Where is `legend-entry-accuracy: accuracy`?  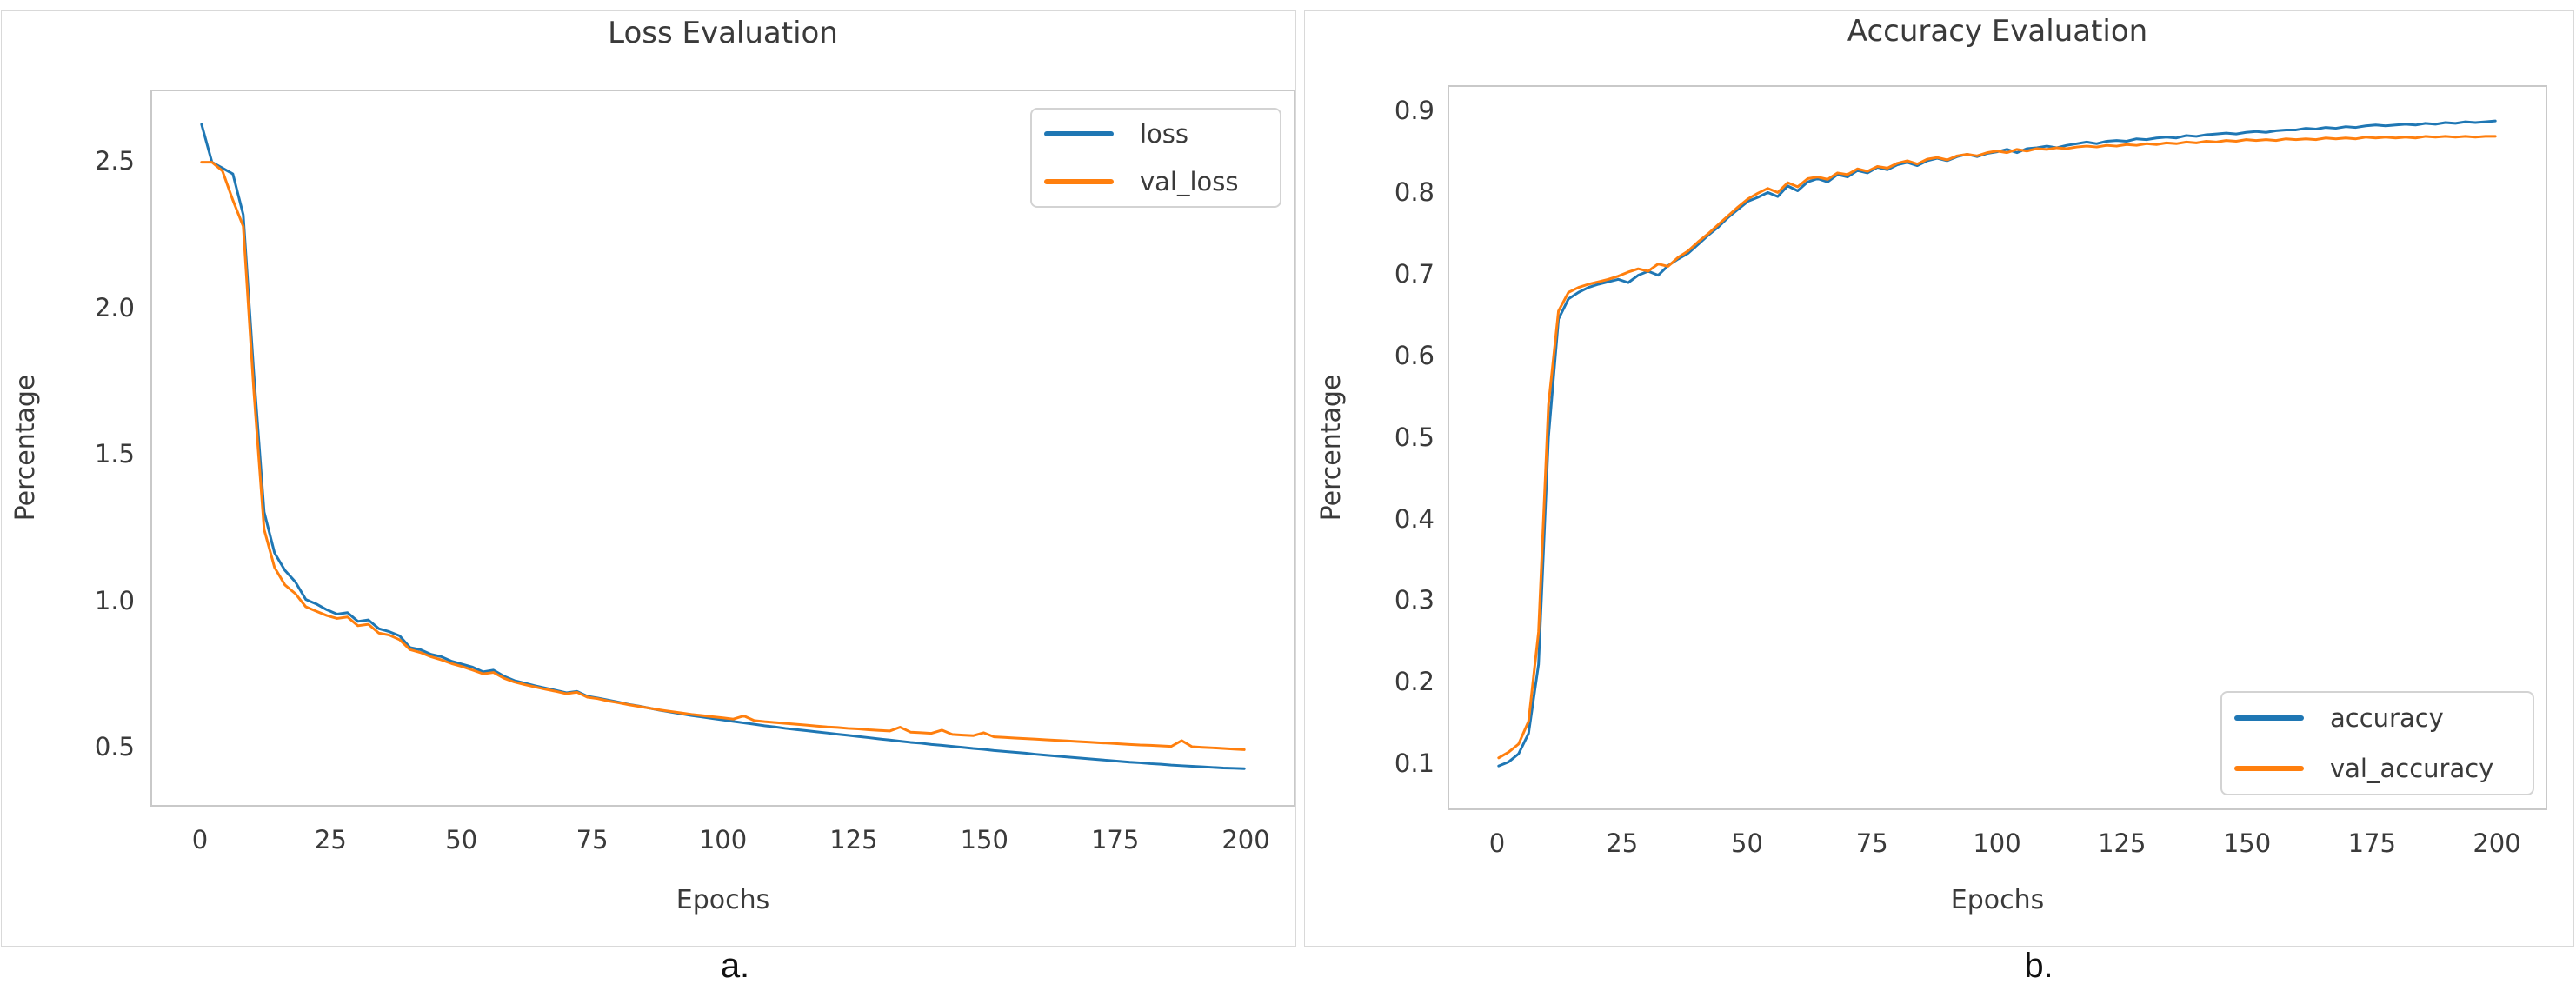 legend-entry-accuracy: accuracy is located at coordinates (2377, 718).